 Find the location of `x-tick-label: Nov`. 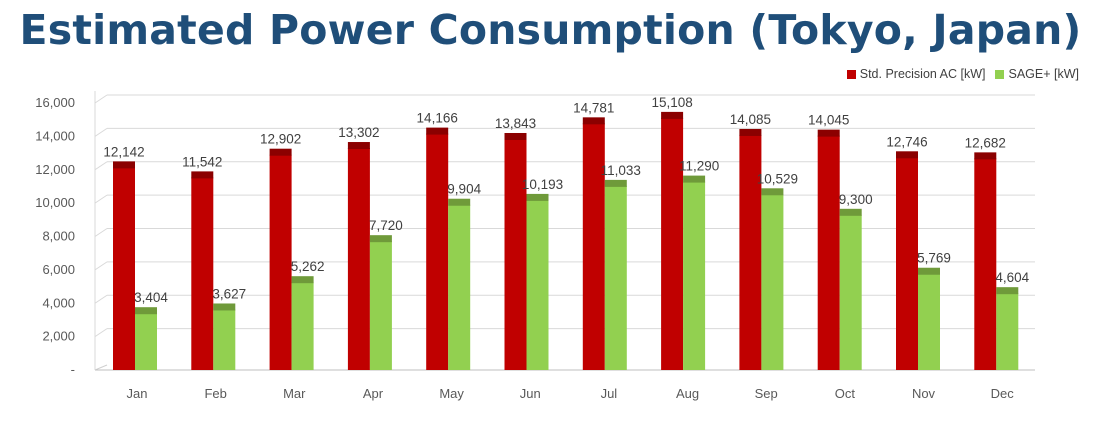

x-tick-label: Nov is located at coordinates (924, 393).